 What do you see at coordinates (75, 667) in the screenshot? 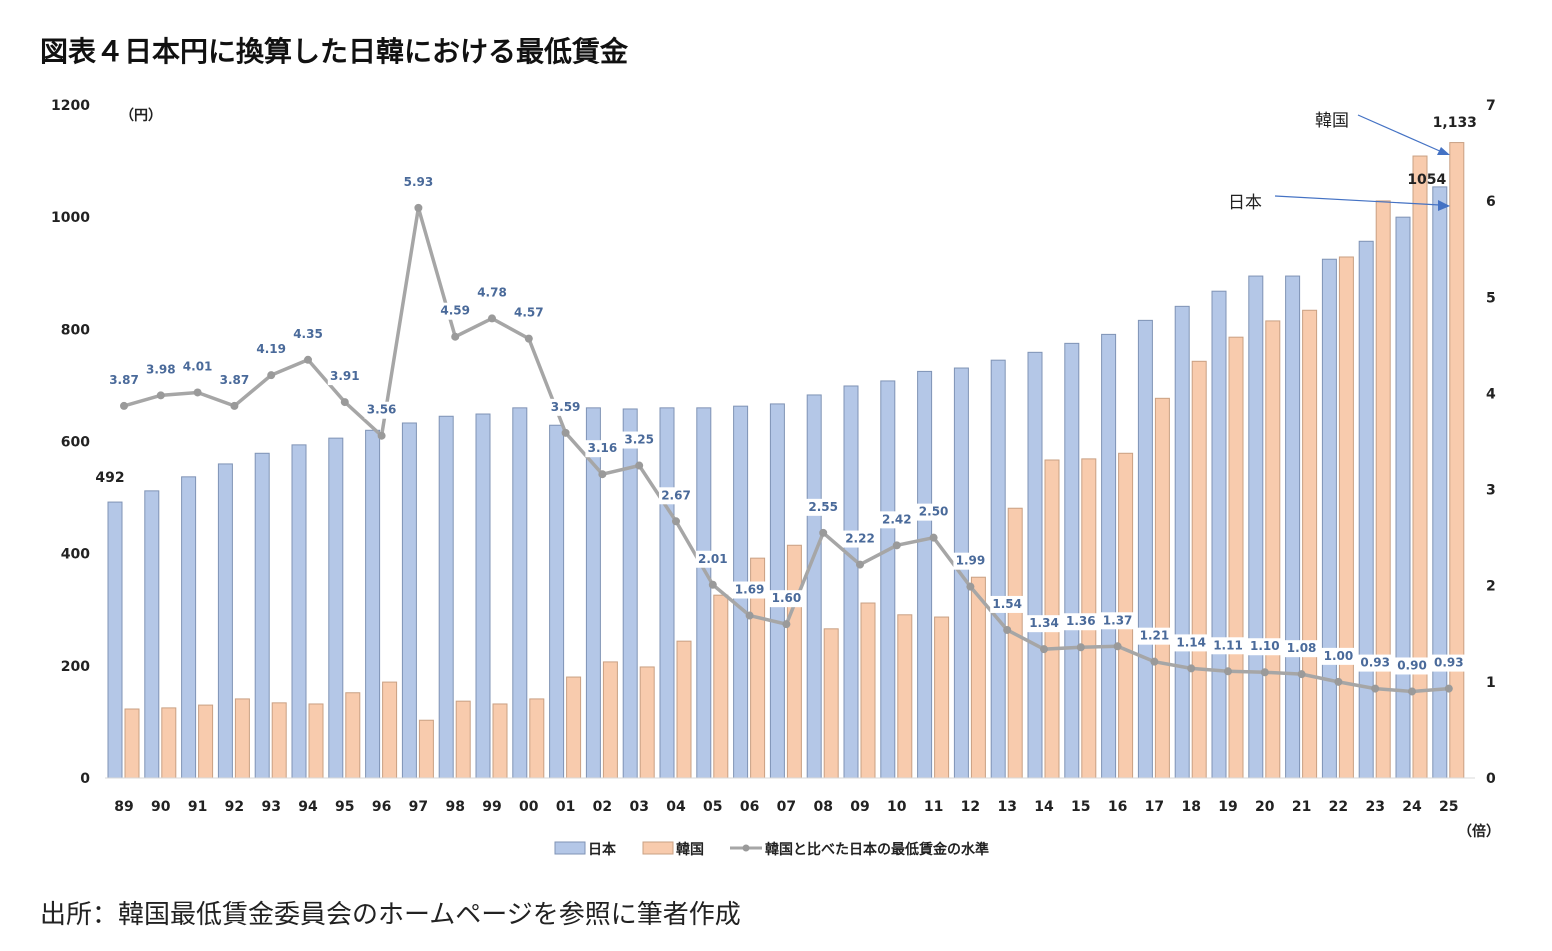
I see `y-tick-label: 200` at bounding box center [75, 667].